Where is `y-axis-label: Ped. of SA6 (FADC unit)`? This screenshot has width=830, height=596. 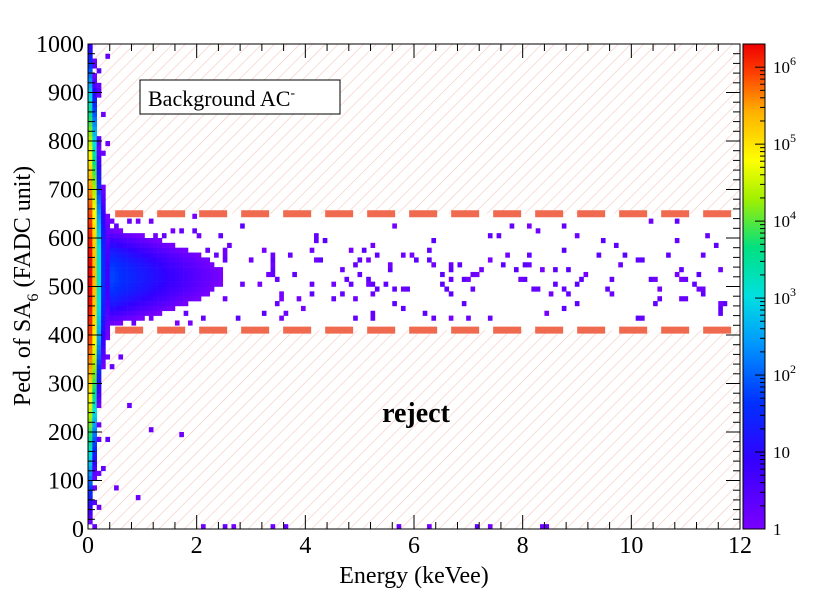 y-axis-label: Ped. of SA6 (FADC unit) is located at coordinates (26, 286).